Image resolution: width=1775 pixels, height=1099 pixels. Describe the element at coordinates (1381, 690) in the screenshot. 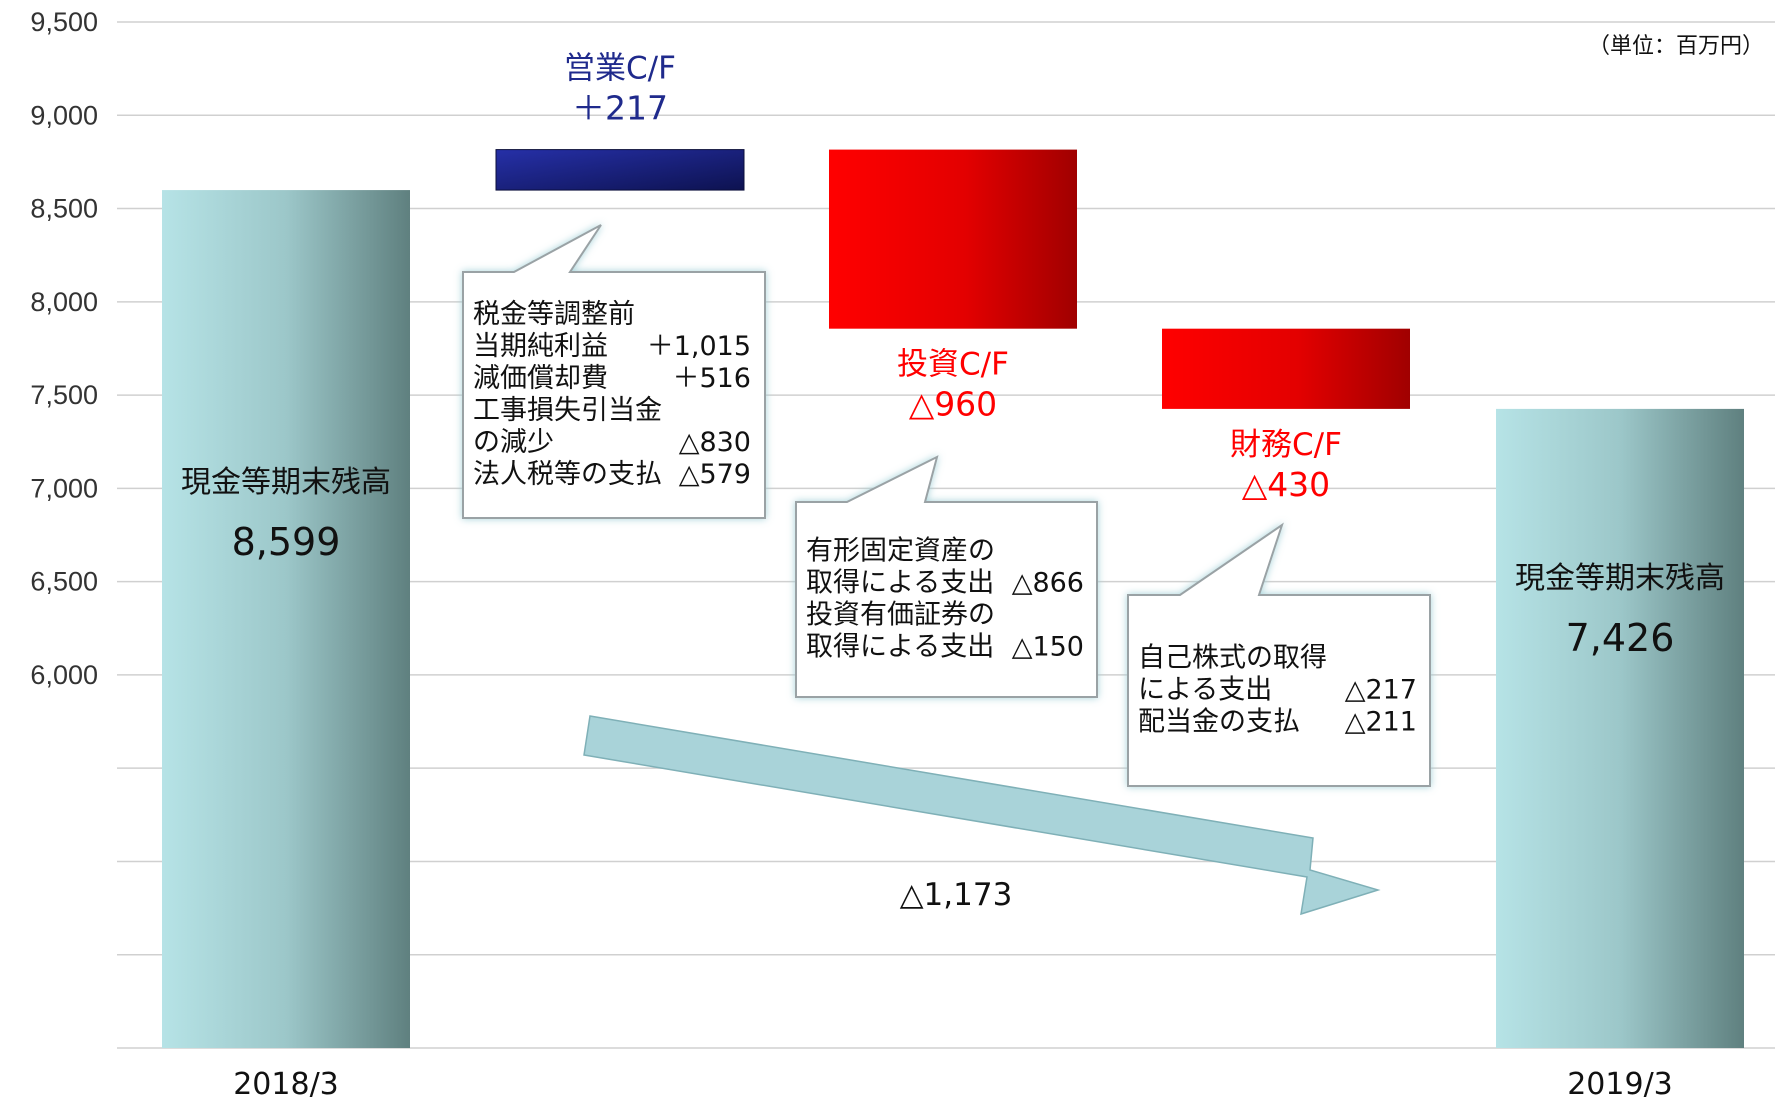

I see `callout-item-value: △217` at that location.